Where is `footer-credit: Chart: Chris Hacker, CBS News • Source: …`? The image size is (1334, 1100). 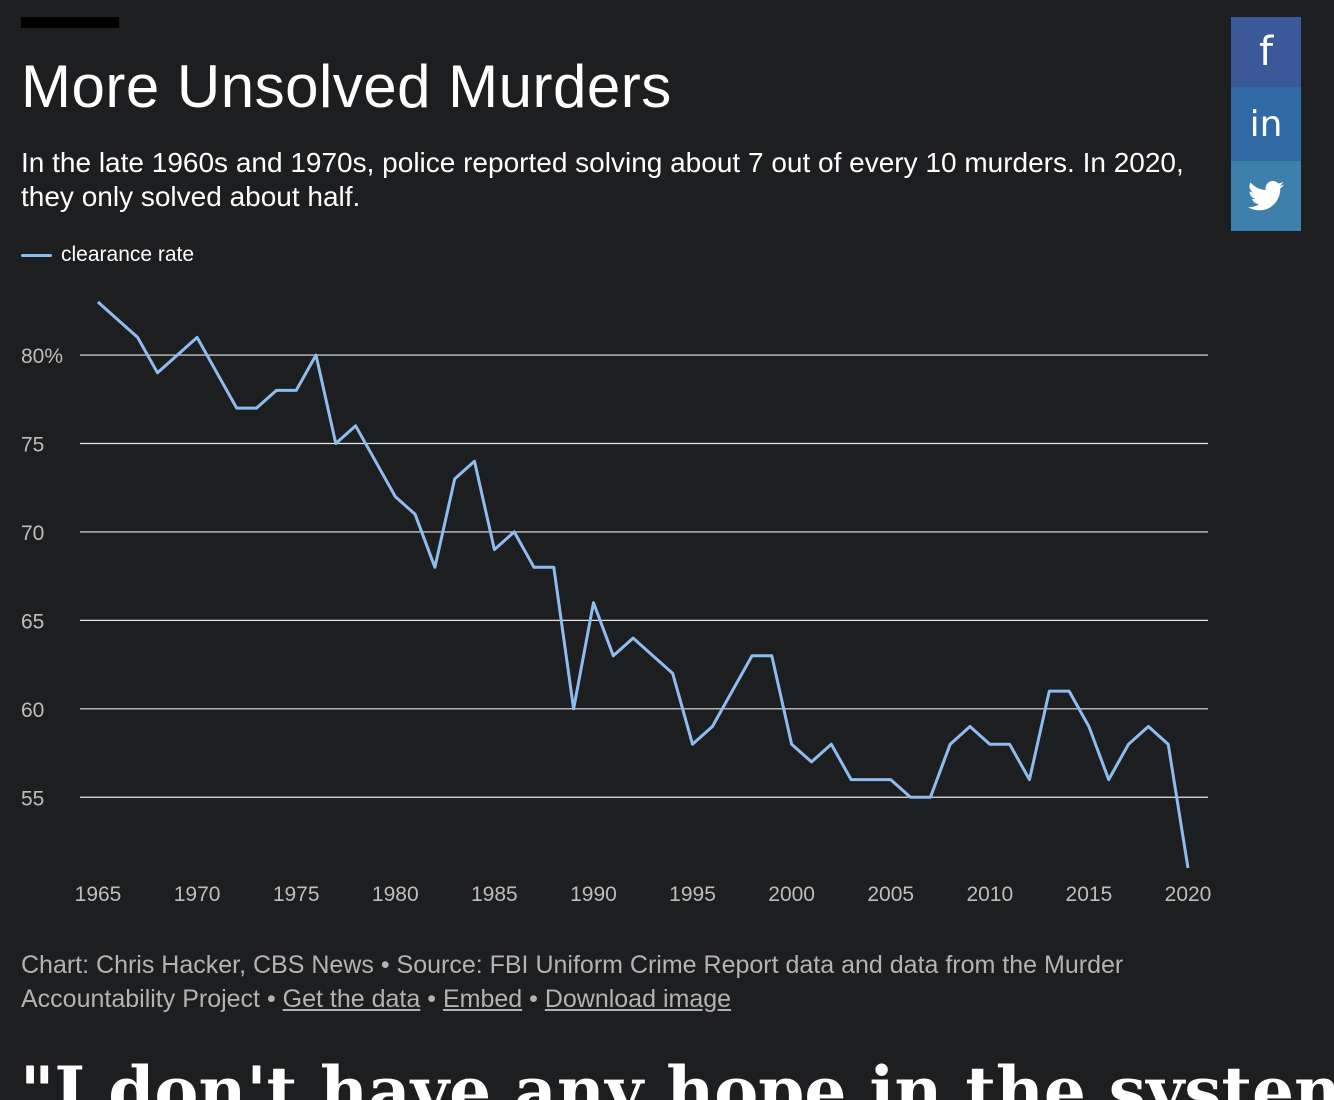
footer-credit: Chart: Chris Hacker, CBS News • Source: … is located at coordinates (572, 982).